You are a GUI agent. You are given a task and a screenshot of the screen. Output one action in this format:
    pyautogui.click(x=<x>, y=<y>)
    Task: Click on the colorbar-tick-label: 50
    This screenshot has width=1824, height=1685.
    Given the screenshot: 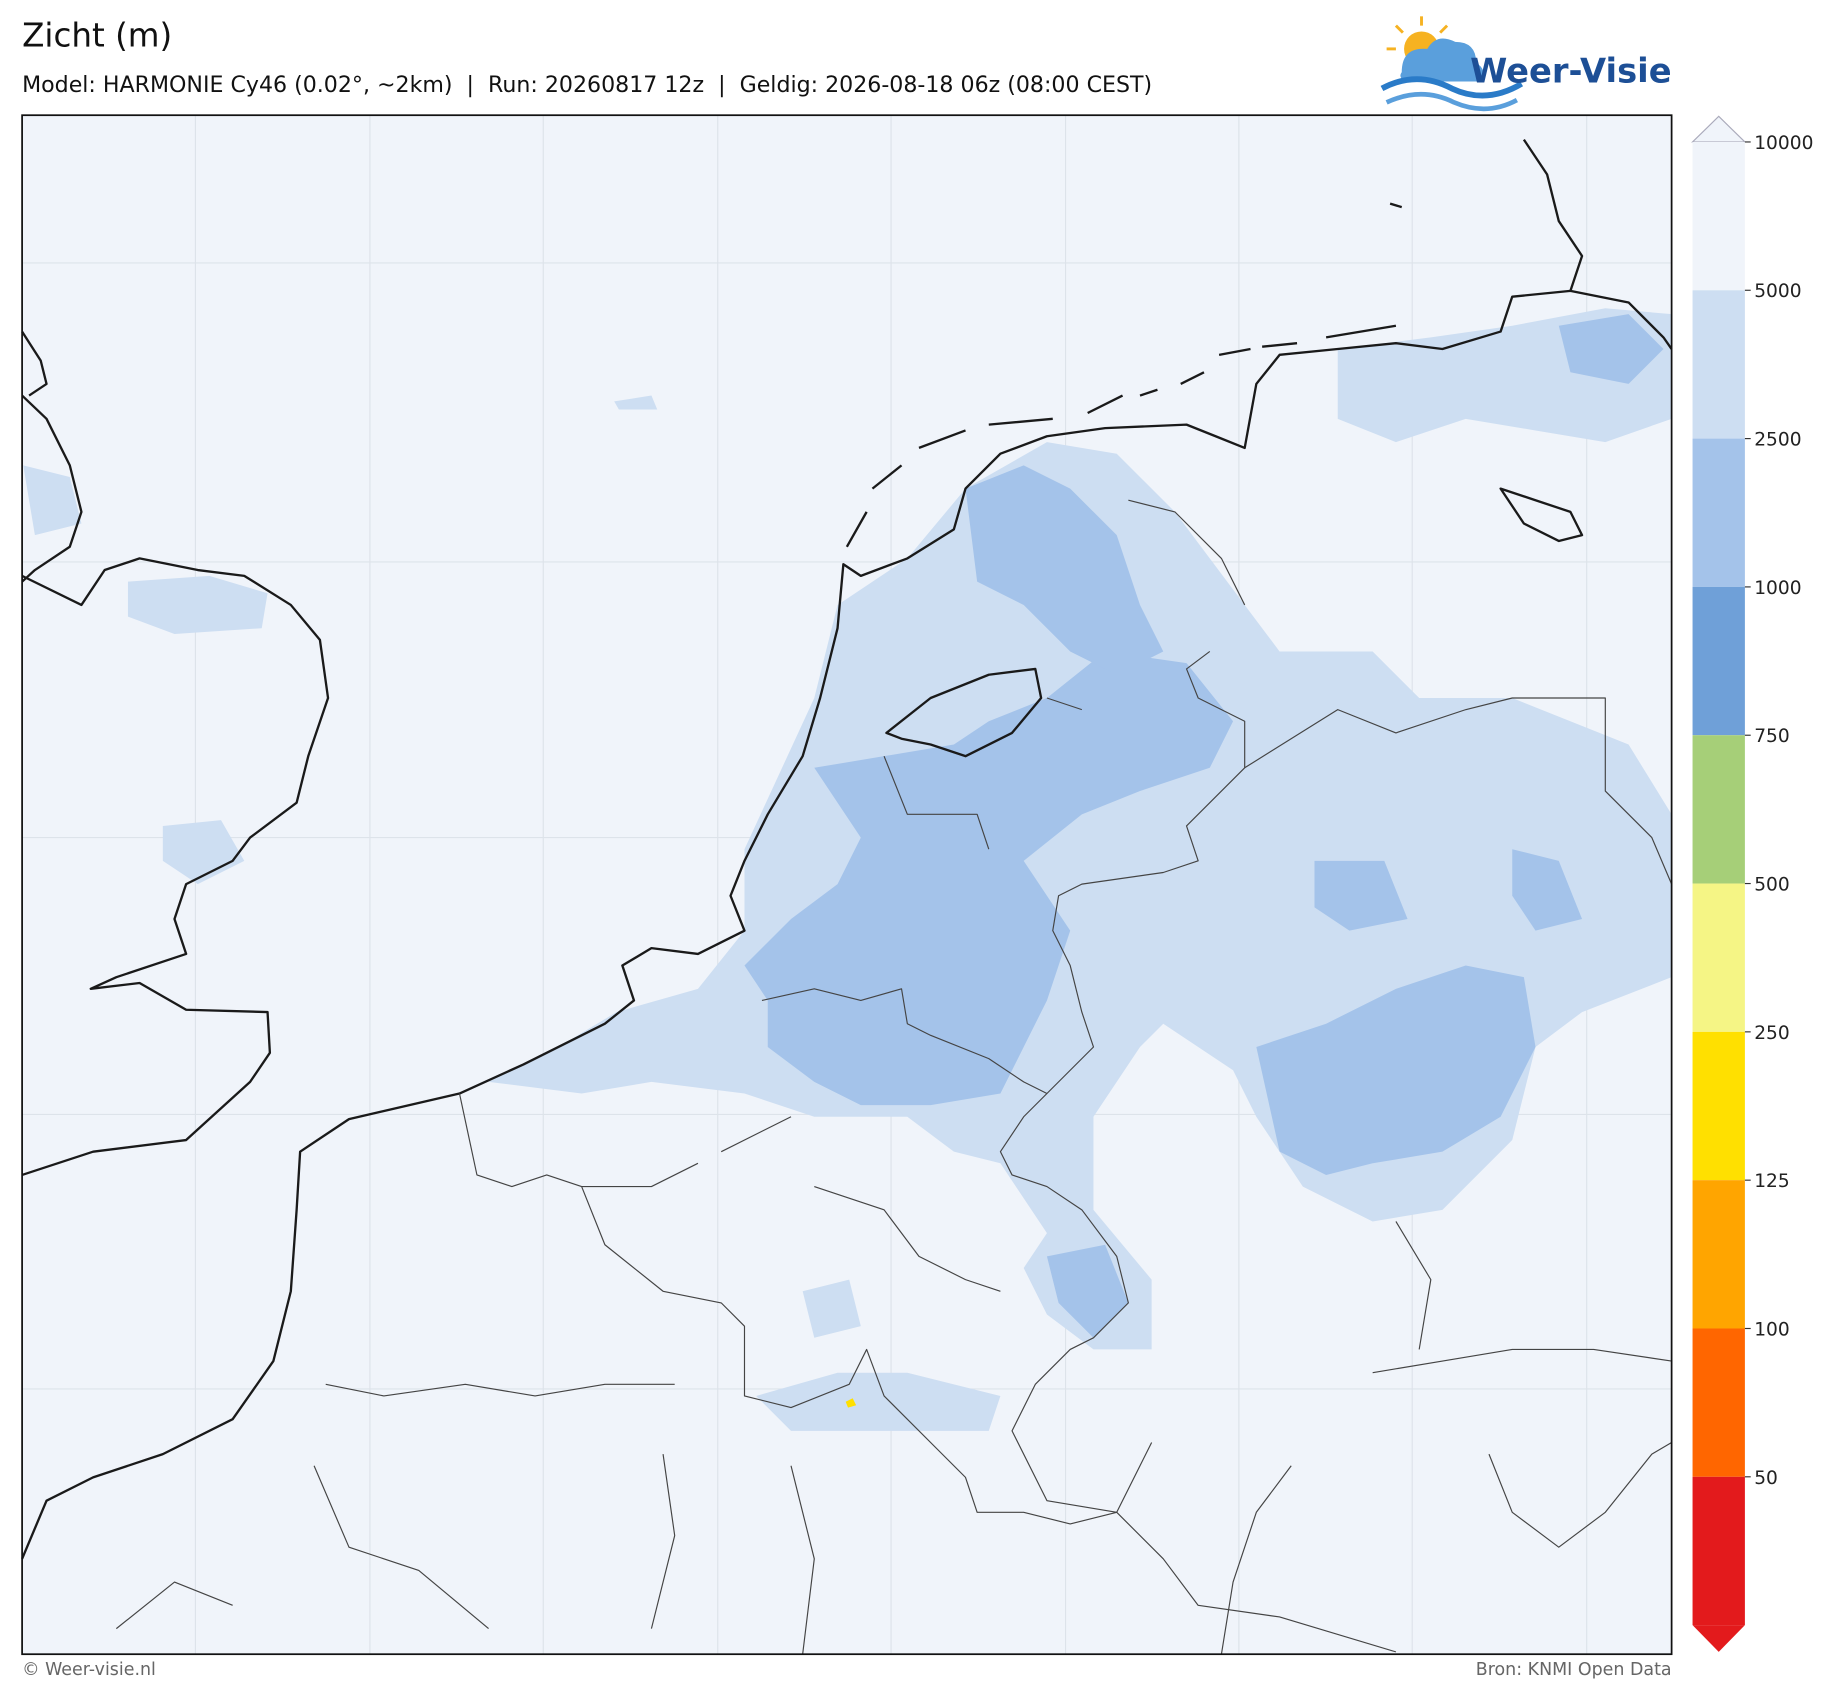 What is the action you would take?
    pyautogui.click(x=1766, y=1478)
    